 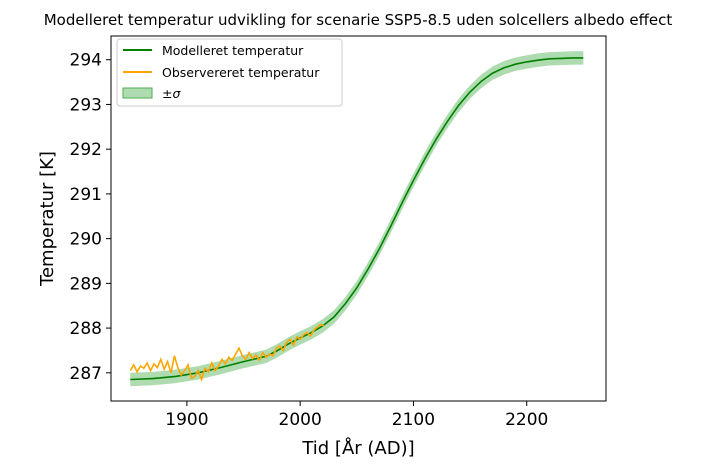 I want to click on legend-box, so click(x=229, y=72).